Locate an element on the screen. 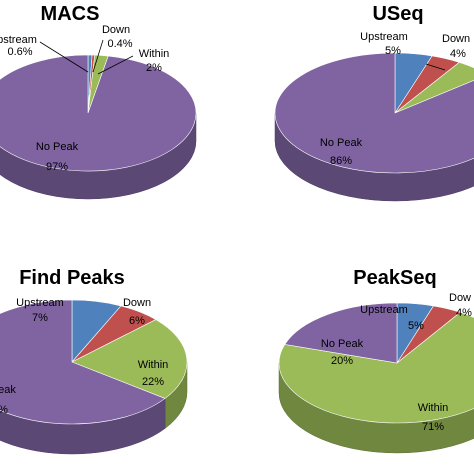  macs-no-peak-value: 97% is located at coordinates (57, 167).